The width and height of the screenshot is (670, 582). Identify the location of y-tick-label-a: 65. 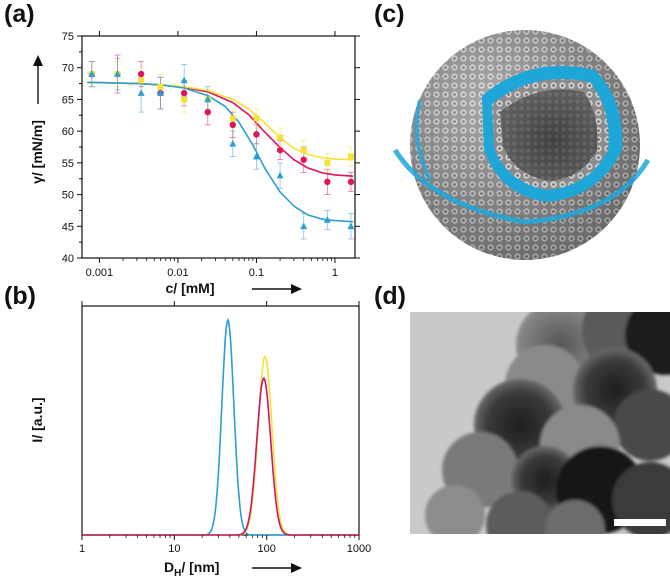
(68, 100).